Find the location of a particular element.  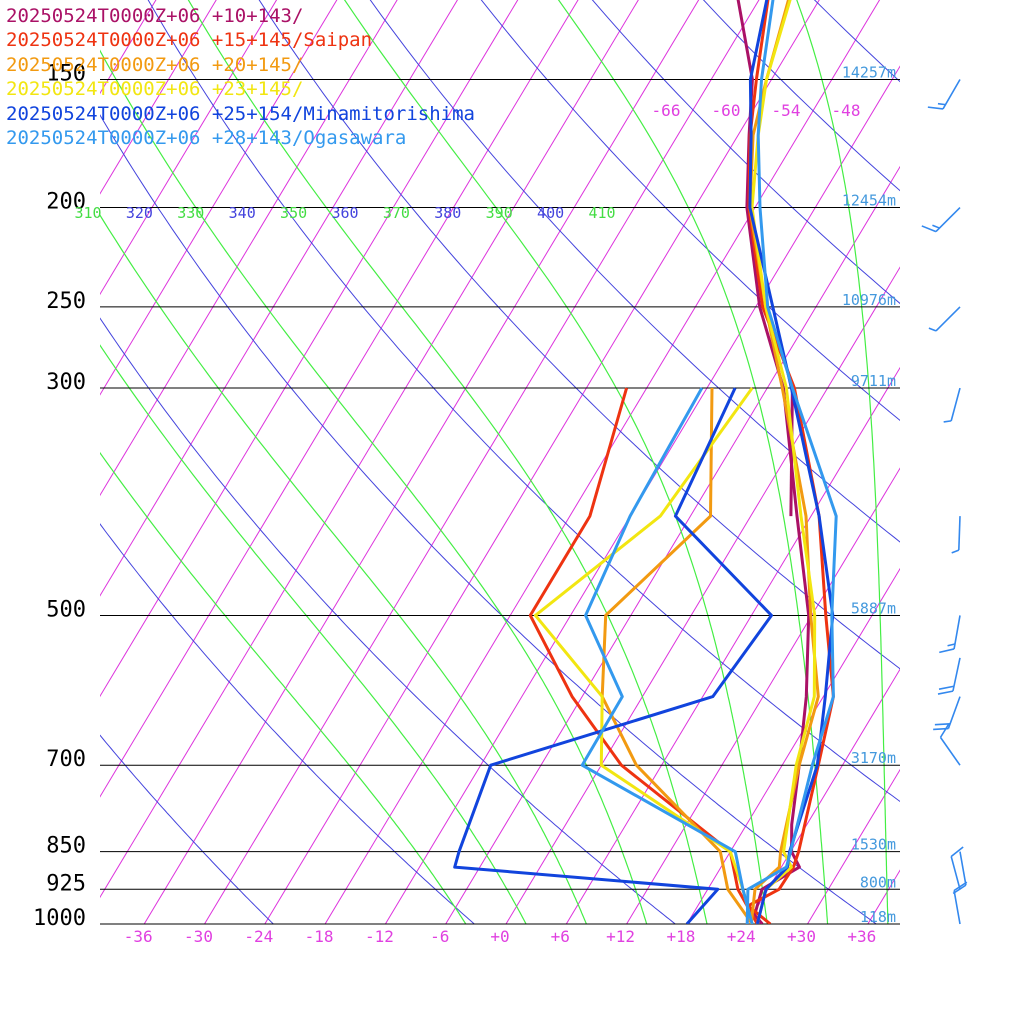

pressure-tick-label: 1000 is located at coordinates (59, 918).